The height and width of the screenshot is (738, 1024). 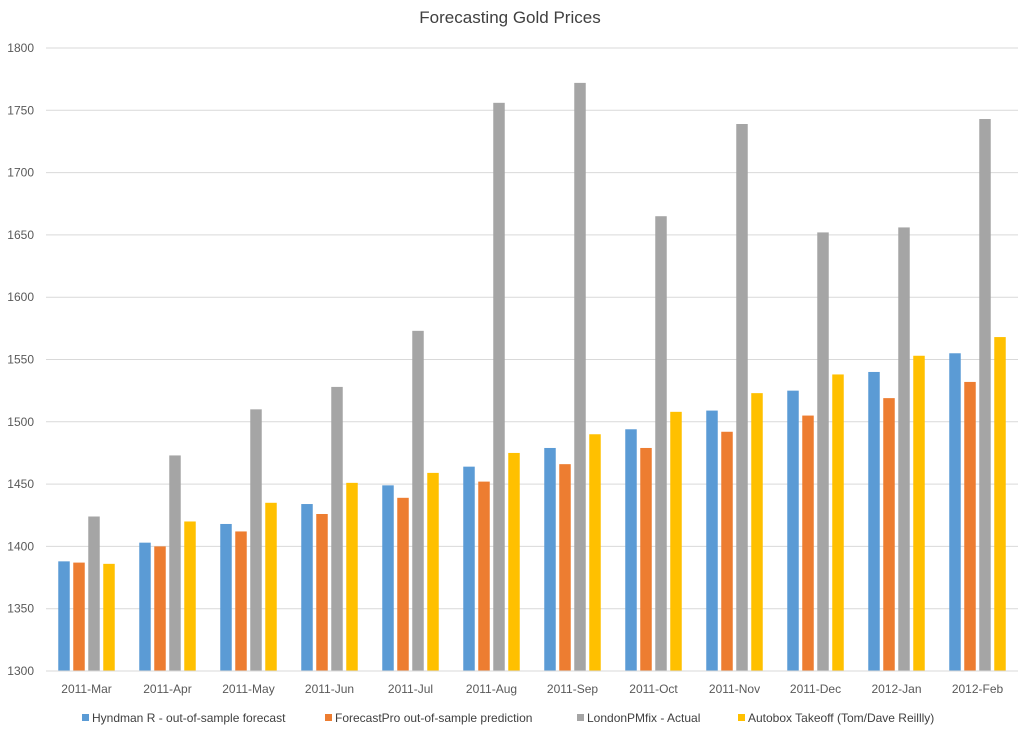 I want to click on x-tick-label: 2012-Feb, so click(x=978, y=689).